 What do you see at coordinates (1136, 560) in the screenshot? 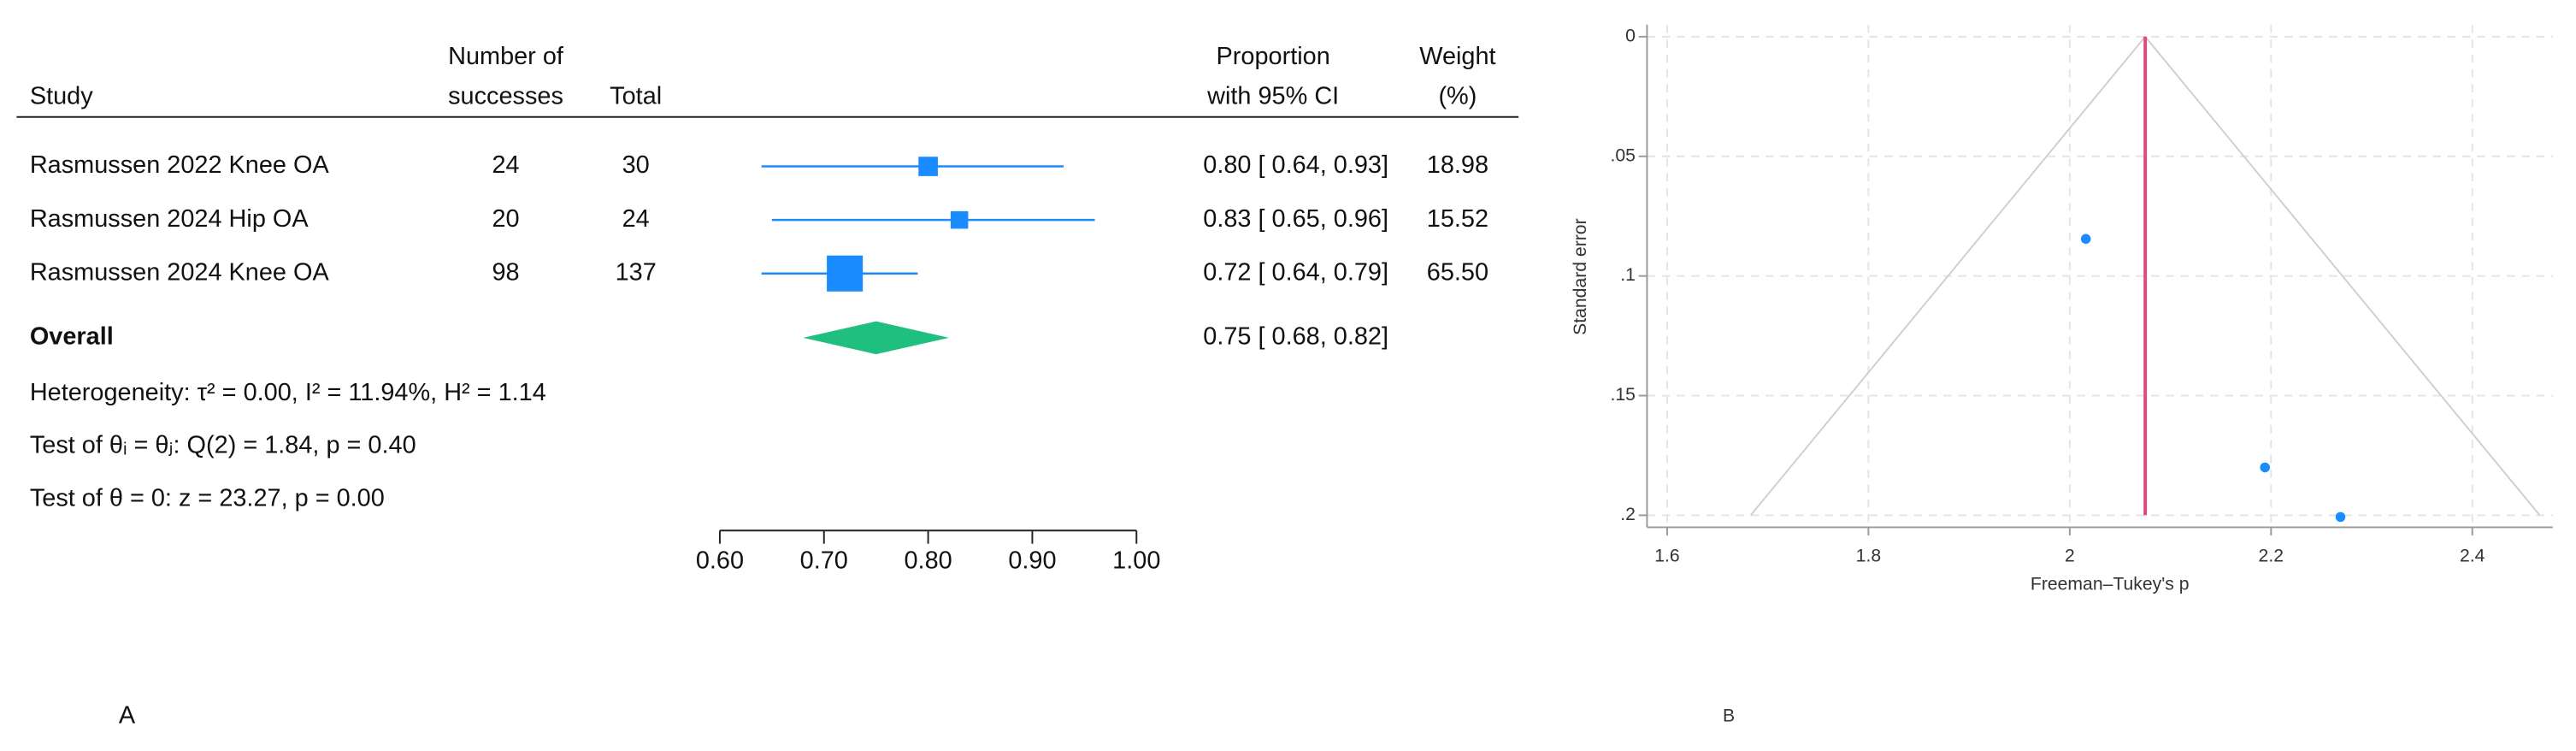
I see `x-tick-label: 1.00` at bounding box center [1136, 560].